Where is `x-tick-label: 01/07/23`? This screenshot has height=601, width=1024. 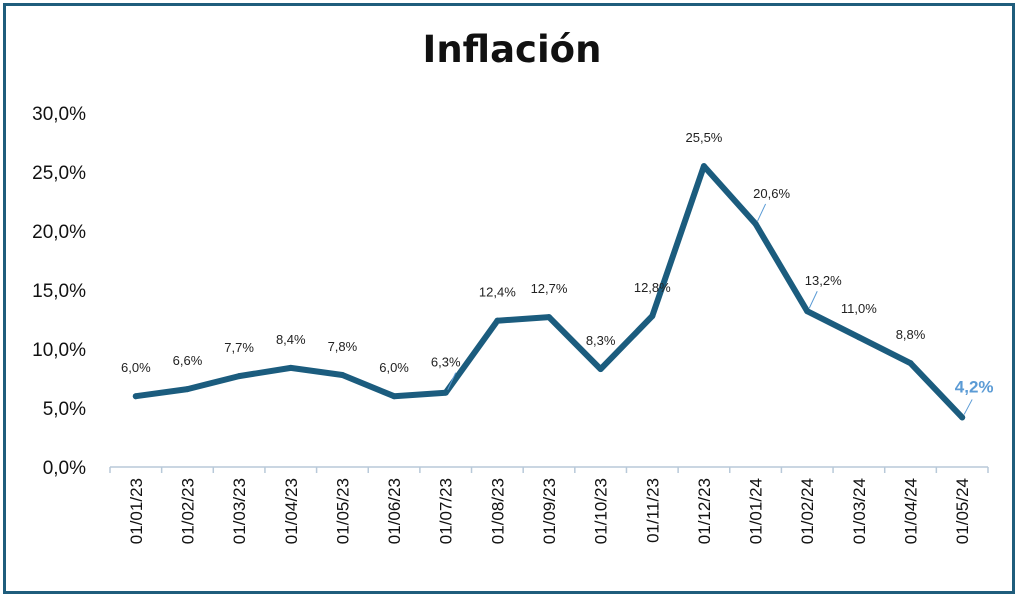 x-tick-label: 01/07/23 is located at coordinates (446, 511).